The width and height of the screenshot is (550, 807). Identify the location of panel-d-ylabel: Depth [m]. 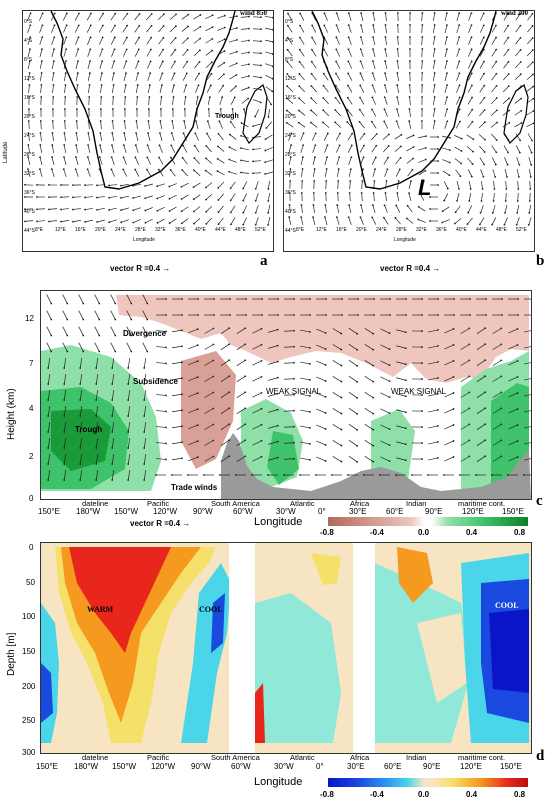
(11, 654).